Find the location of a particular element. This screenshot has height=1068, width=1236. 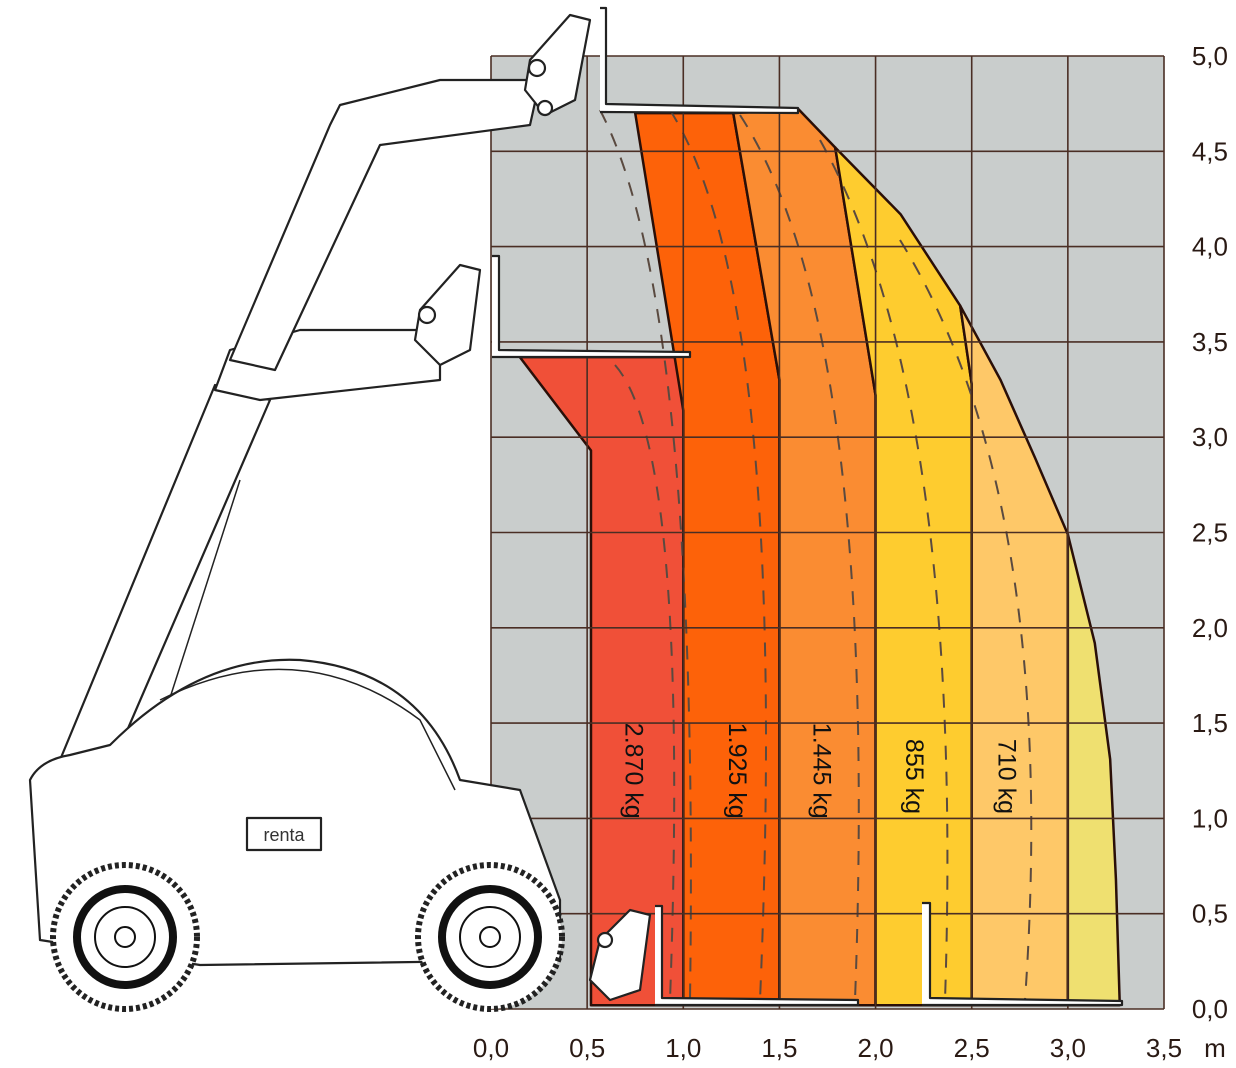

y-tick-label: 4,0 is located at coordinates (1210, 247).